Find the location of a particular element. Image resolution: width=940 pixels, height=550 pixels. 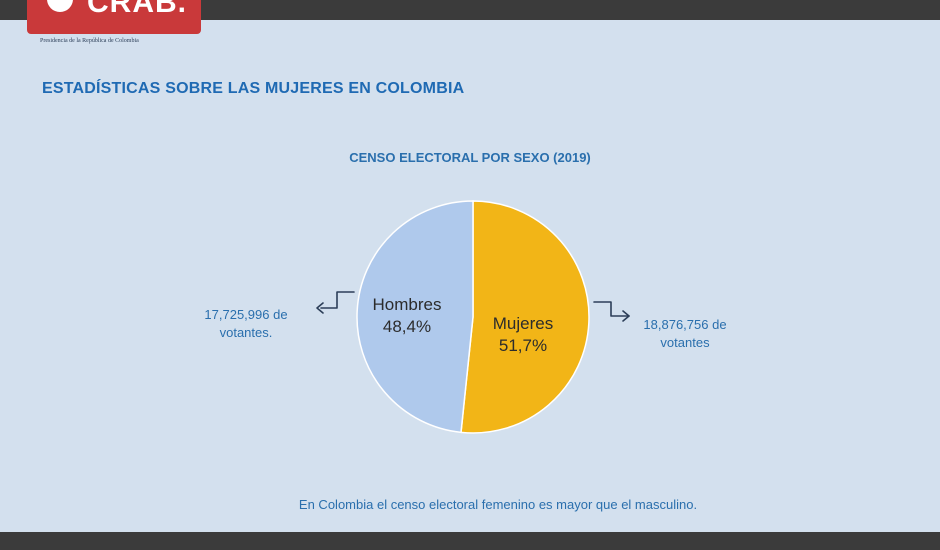

left-callout-arrowhead-icon is located at coordinates (320, 308).